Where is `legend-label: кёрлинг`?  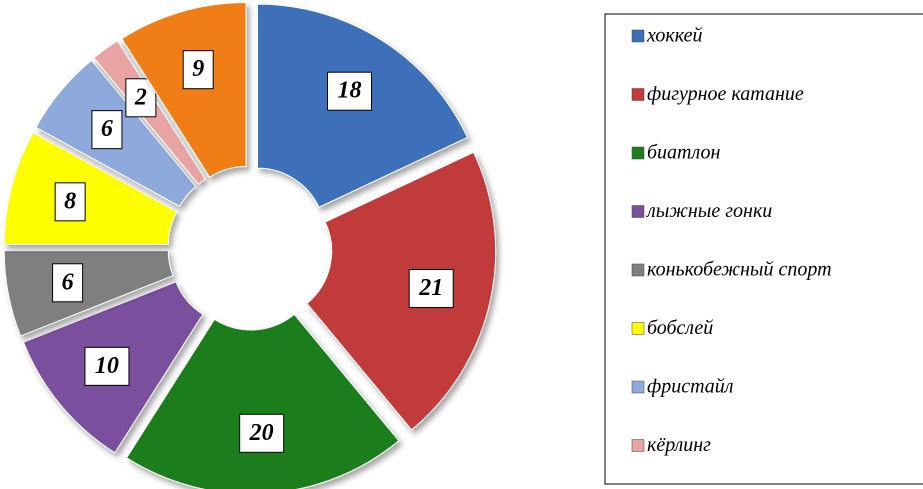
legend-label: кёрлинг is located at coordinates (679, 445).